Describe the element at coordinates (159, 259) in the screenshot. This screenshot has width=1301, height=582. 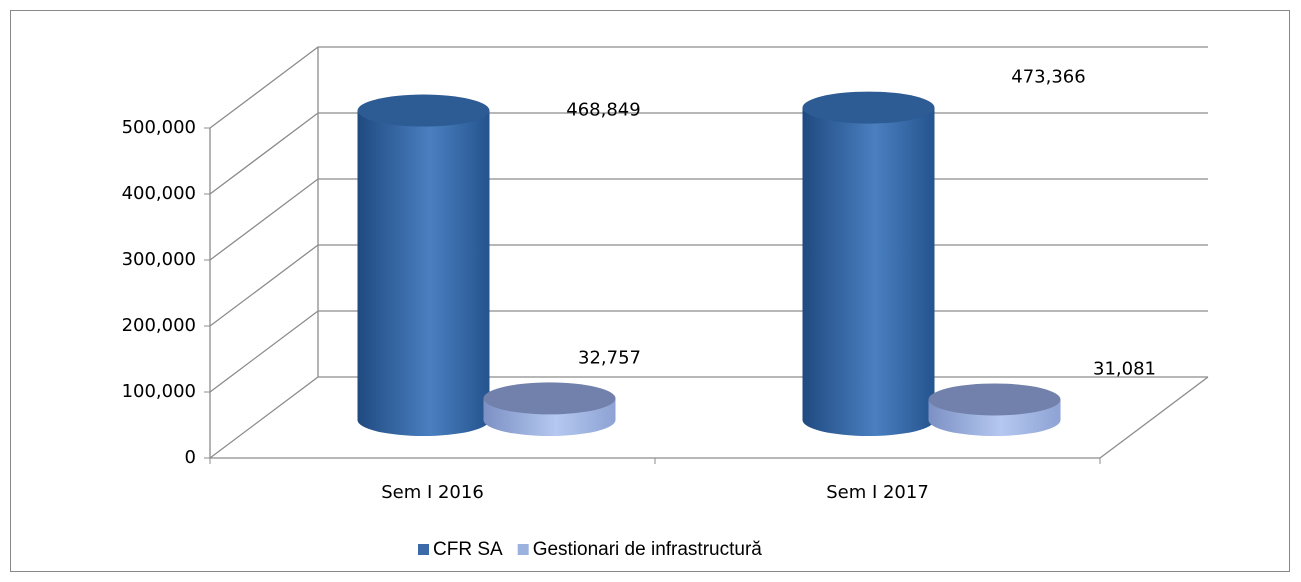
I see `y-tick-label: 300,000` at that location.